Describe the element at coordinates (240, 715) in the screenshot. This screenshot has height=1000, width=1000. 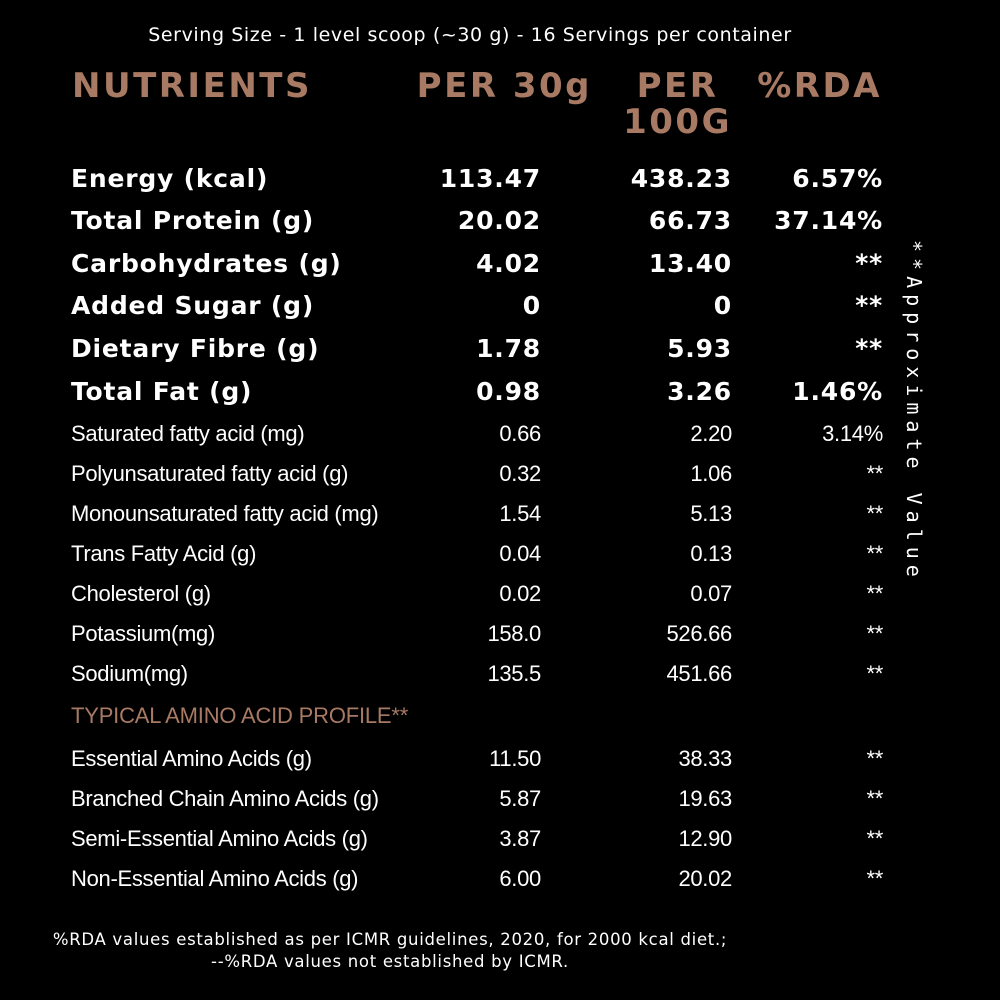
I see `amino-acid-section-title: TYPICAL AMINO ACID PROFILE**` at that location.